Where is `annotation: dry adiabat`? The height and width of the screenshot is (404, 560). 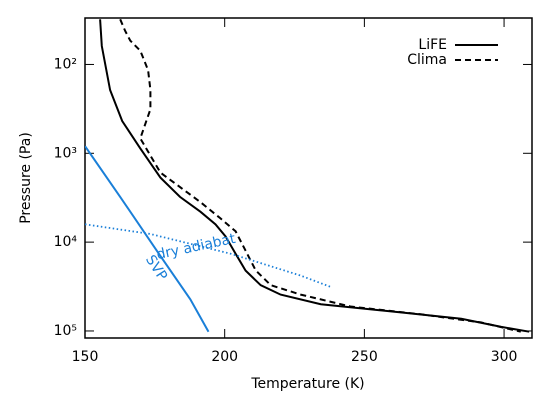 annotation: dry adiabat is located at coordinates (196, 247).